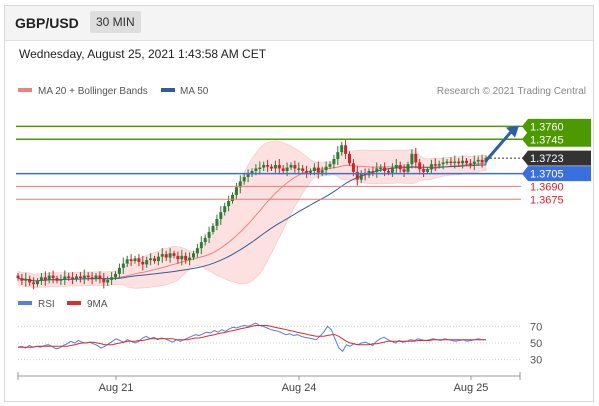  Describe the element at coordinates (536, 344) in the screenshot. I see `rsi-tick-label: 50` at that location.